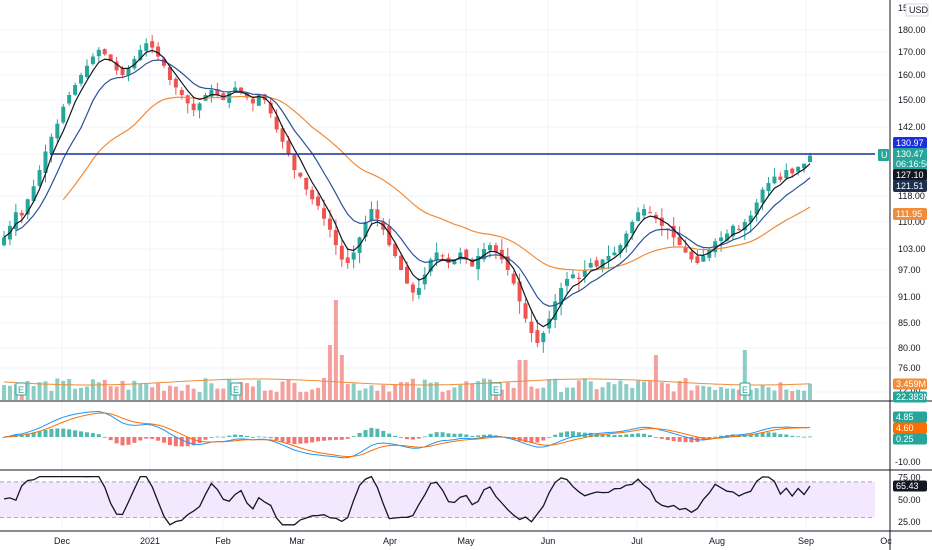 The height and width of the screenshot is (550, 932). I want to click on price-tag: 121.51, so click(910, 186).